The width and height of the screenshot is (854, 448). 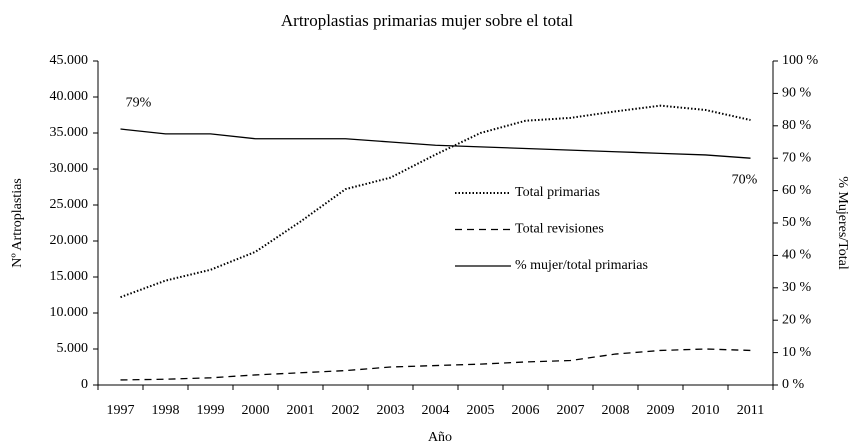 I want to click on y2-tick-label: 100 %, so click(x=800, y=60).